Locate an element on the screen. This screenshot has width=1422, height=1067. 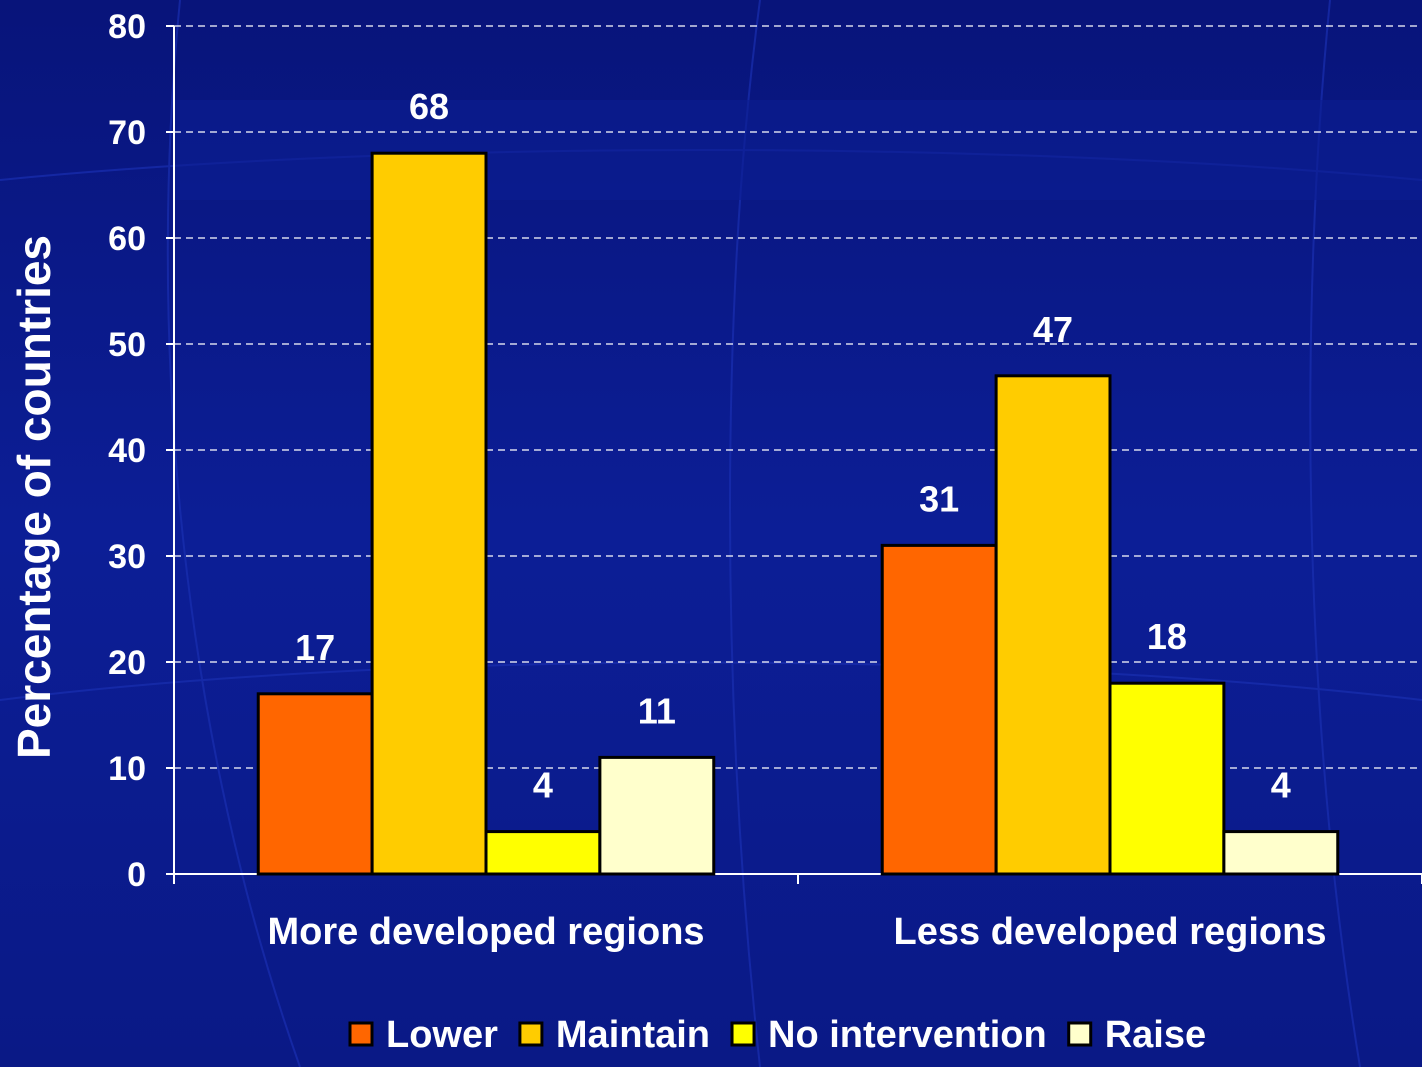
legend-label: Maintain is located at coordinates (633, 1035).